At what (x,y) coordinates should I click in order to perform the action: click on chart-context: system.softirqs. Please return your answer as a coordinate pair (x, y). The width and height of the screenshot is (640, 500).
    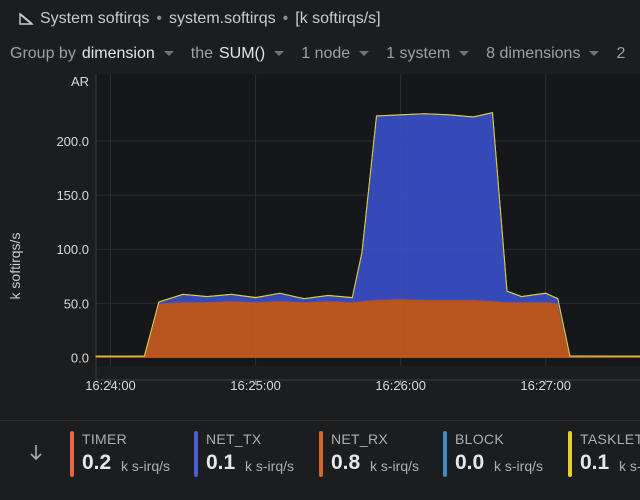
    Looking at the image, I should click on (222, 19).